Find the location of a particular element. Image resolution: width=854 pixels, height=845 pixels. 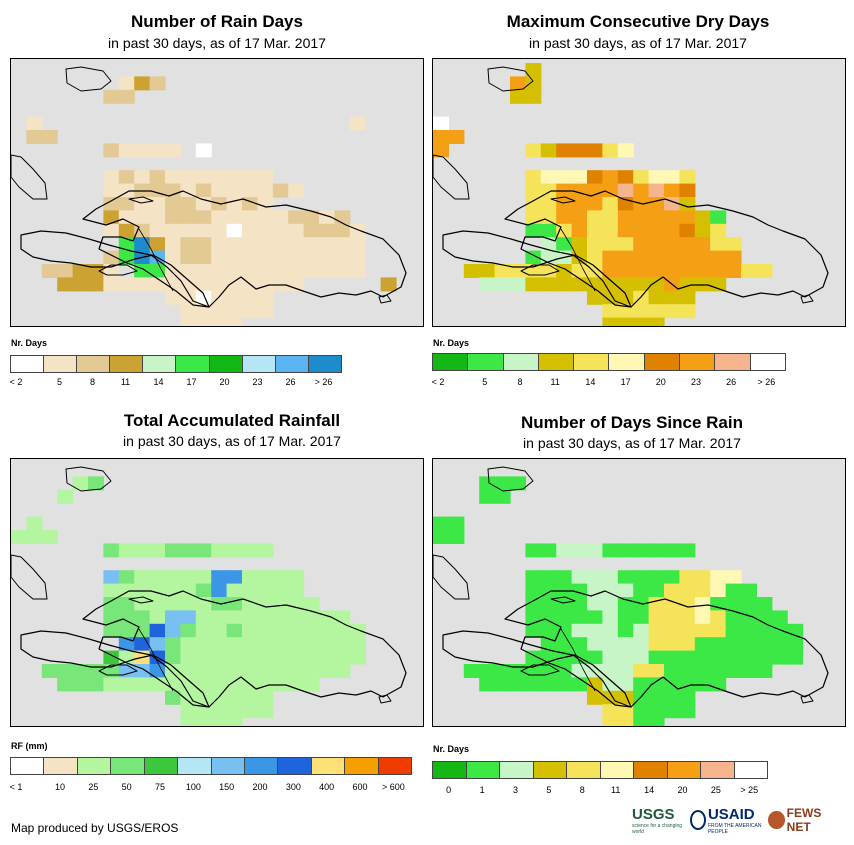

legend-label: 14 is located at coordinates (158, 382).